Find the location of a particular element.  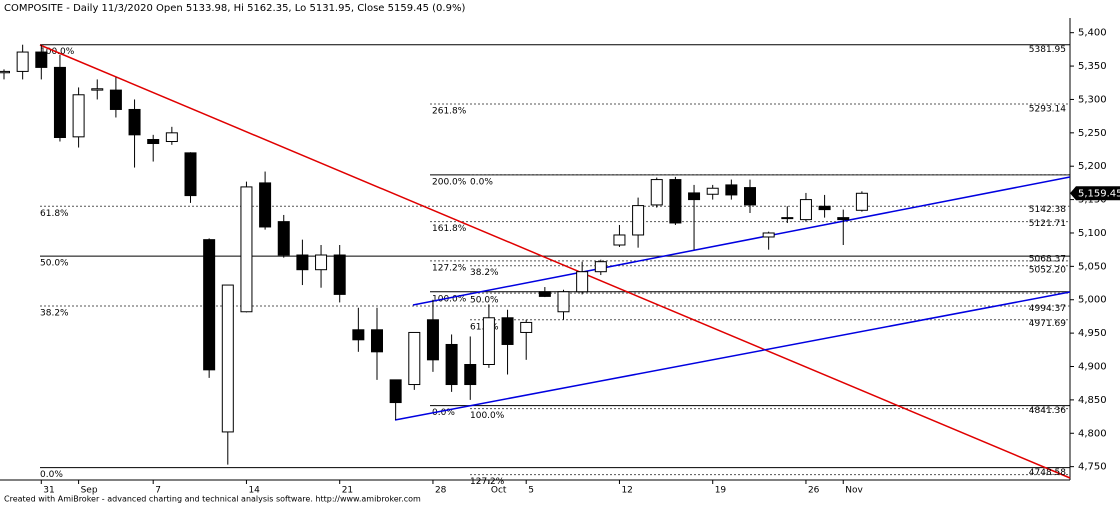

y-tick-label: 5,050 is located at coordinates (1092, 266).